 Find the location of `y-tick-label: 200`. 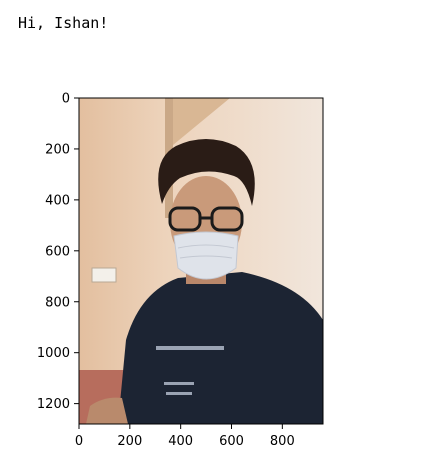

y-tick-label: 200 is located at coordinates (57, 149).